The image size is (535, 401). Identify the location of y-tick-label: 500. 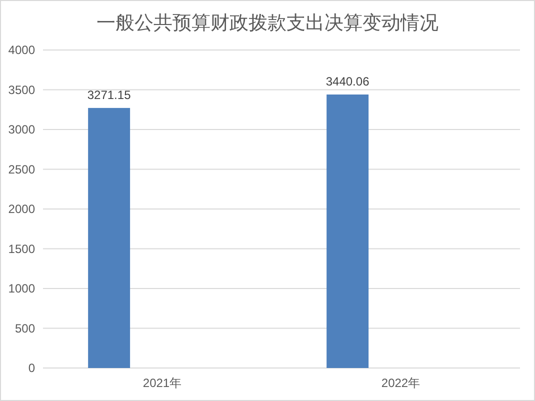
(24, 328).